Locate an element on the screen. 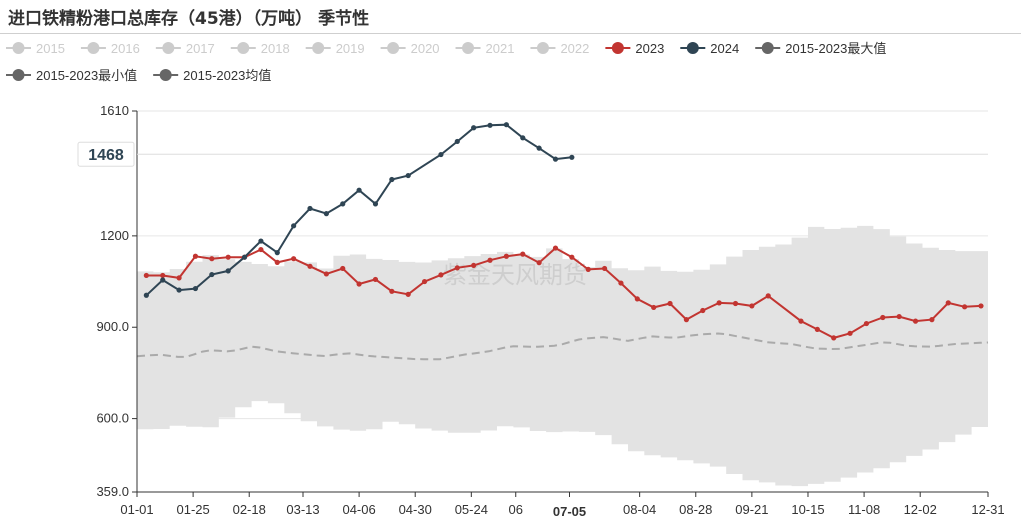 The width and height of the screenshot is (1021, 521). x-tick-label: 05-24 is located at coordinates (471, 509).